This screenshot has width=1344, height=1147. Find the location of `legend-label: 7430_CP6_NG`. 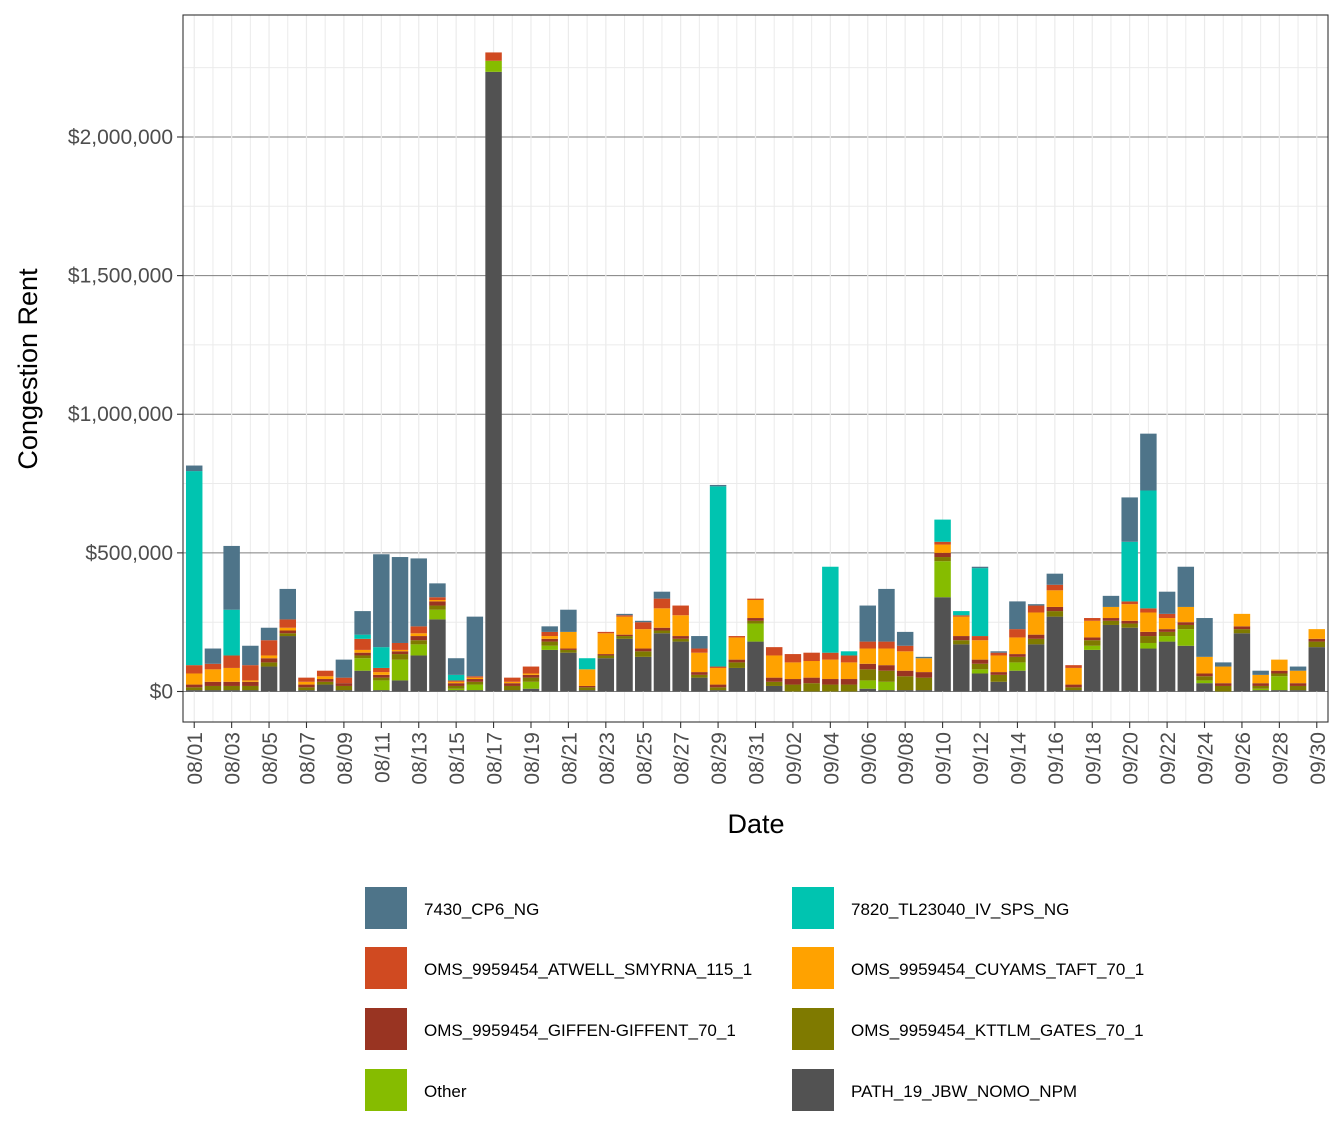

legend-label: 7430_CP6_NG is located at coordinates (481, 909).